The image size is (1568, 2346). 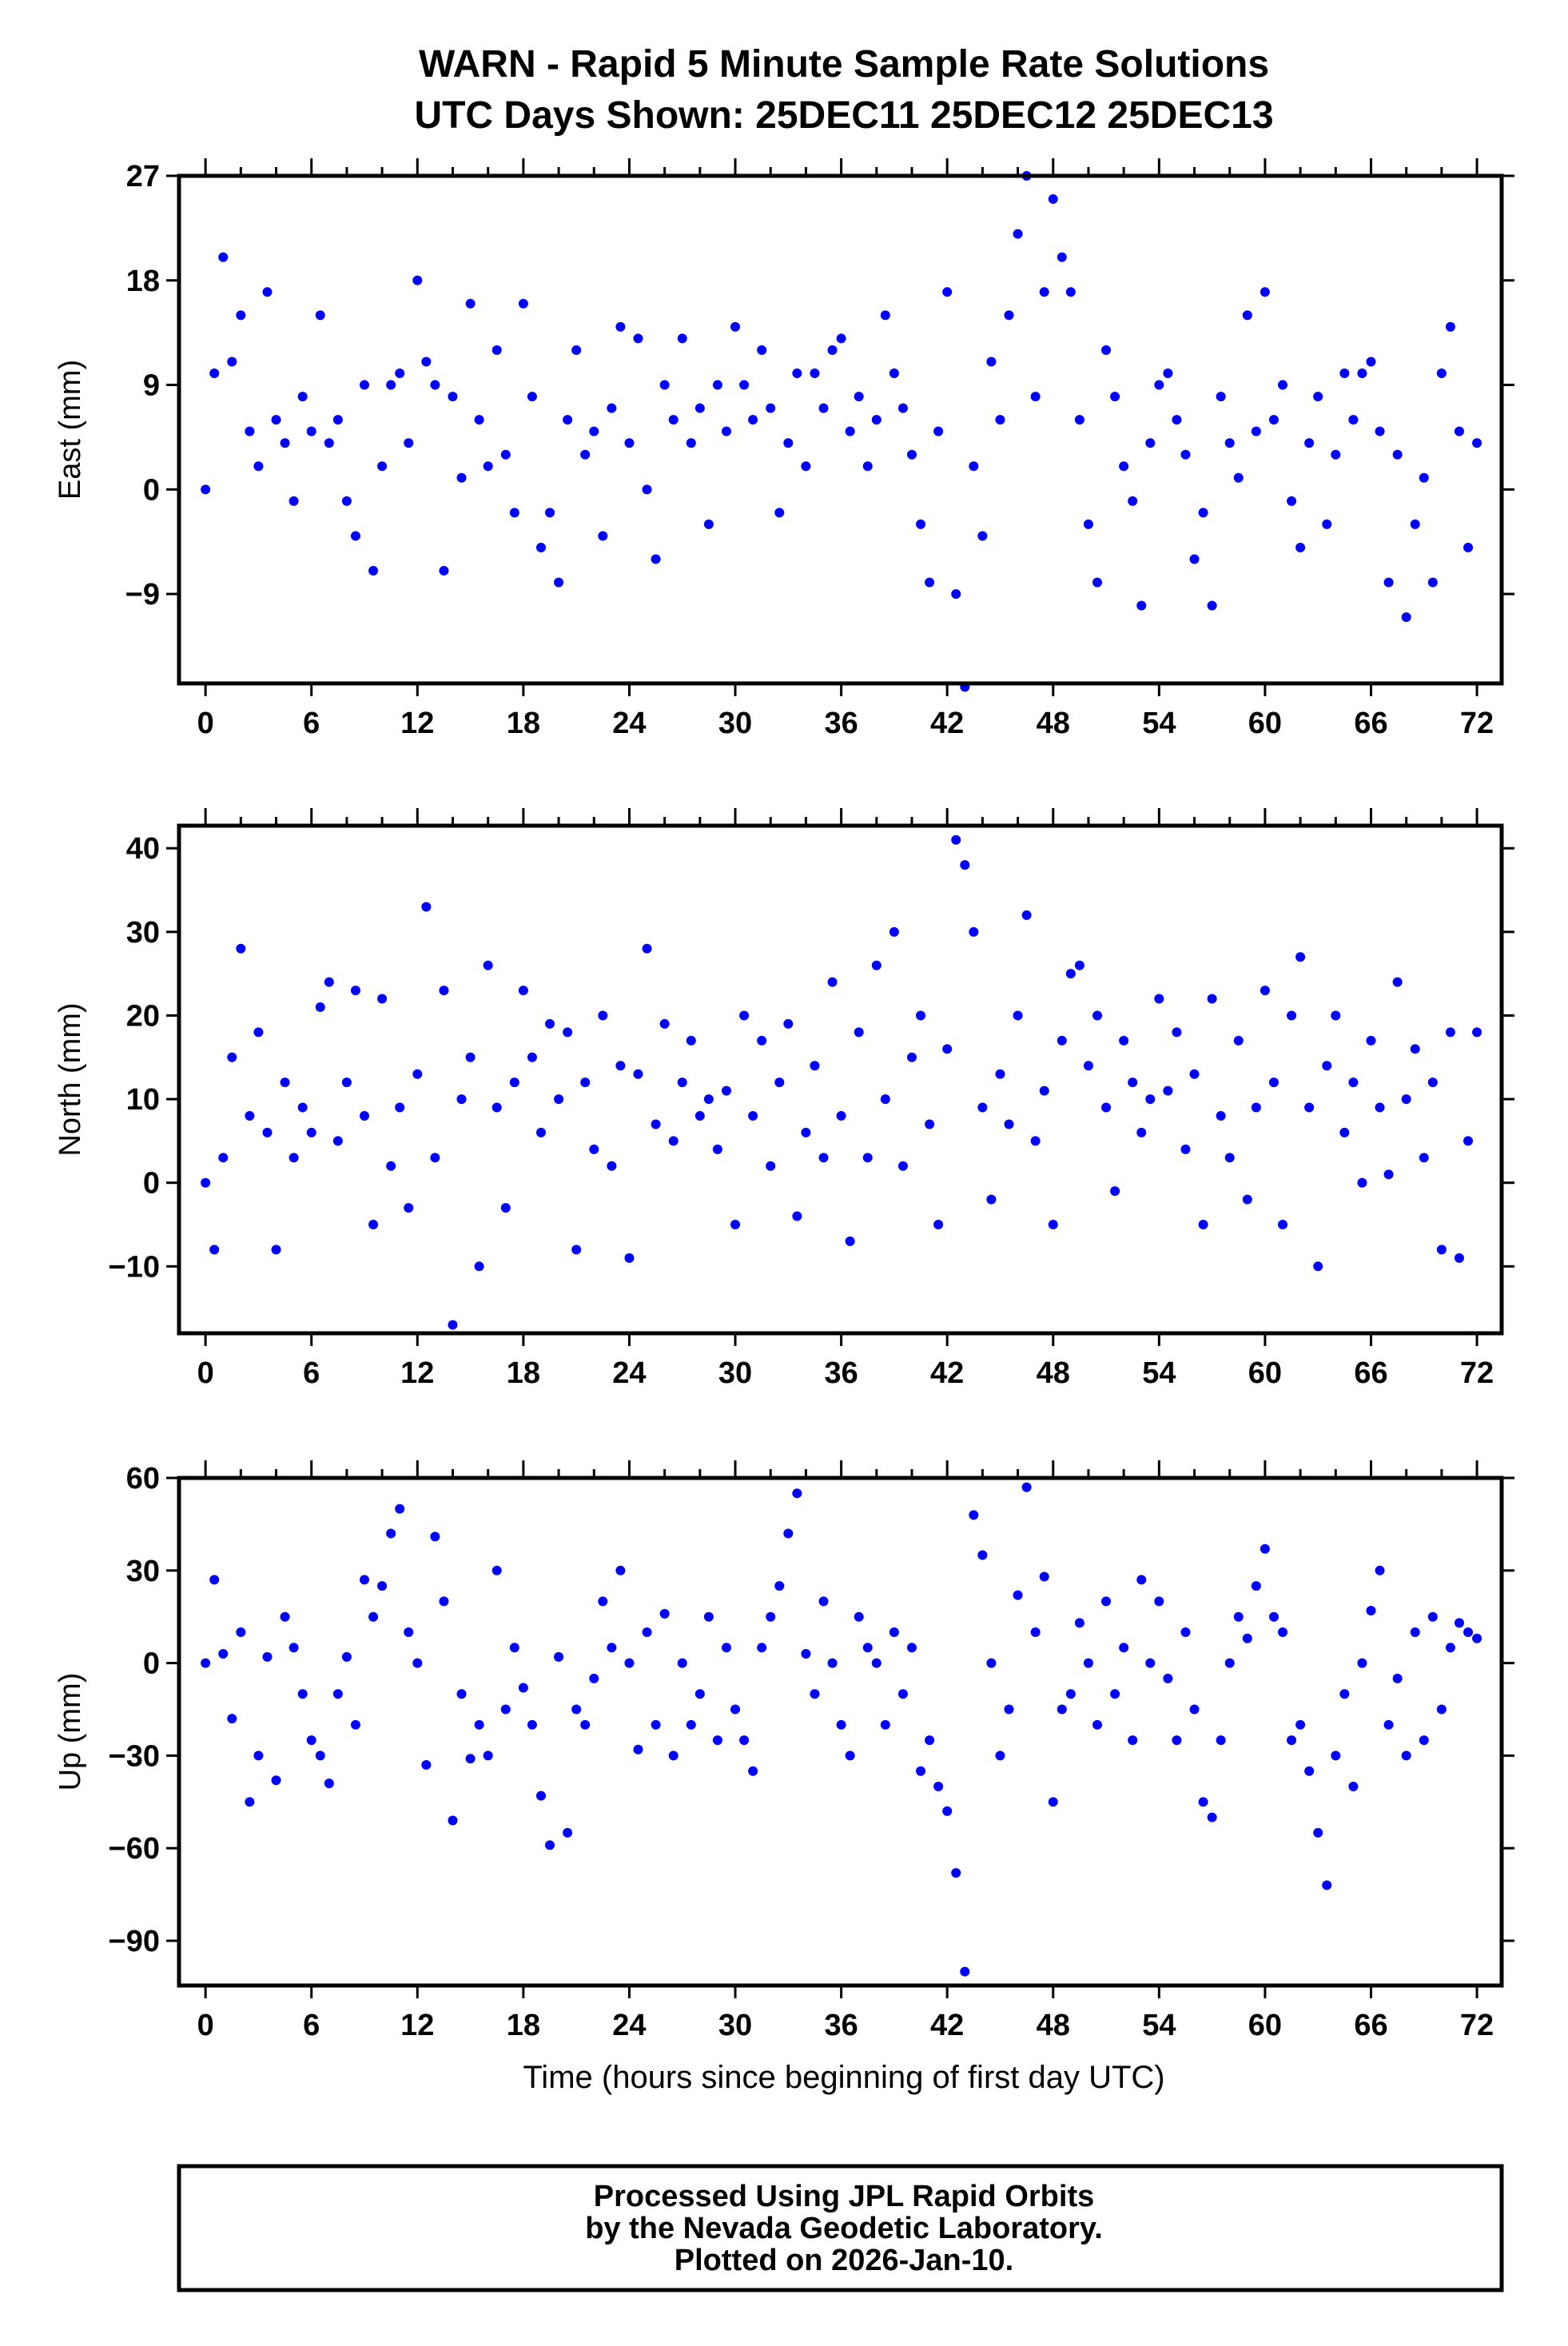 I want to click on x-tick-label: 0, so click(x=205, y=1373).